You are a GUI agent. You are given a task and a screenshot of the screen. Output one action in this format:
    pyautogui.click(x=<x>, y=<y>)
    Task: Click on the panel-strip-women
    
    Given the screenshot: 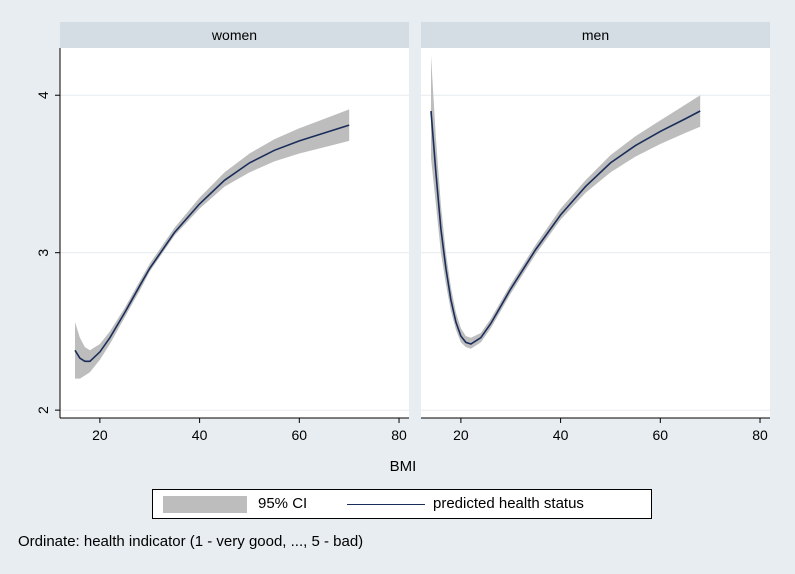 What is the action you would take?
    pyautogui.click(x=234, y=35)
    